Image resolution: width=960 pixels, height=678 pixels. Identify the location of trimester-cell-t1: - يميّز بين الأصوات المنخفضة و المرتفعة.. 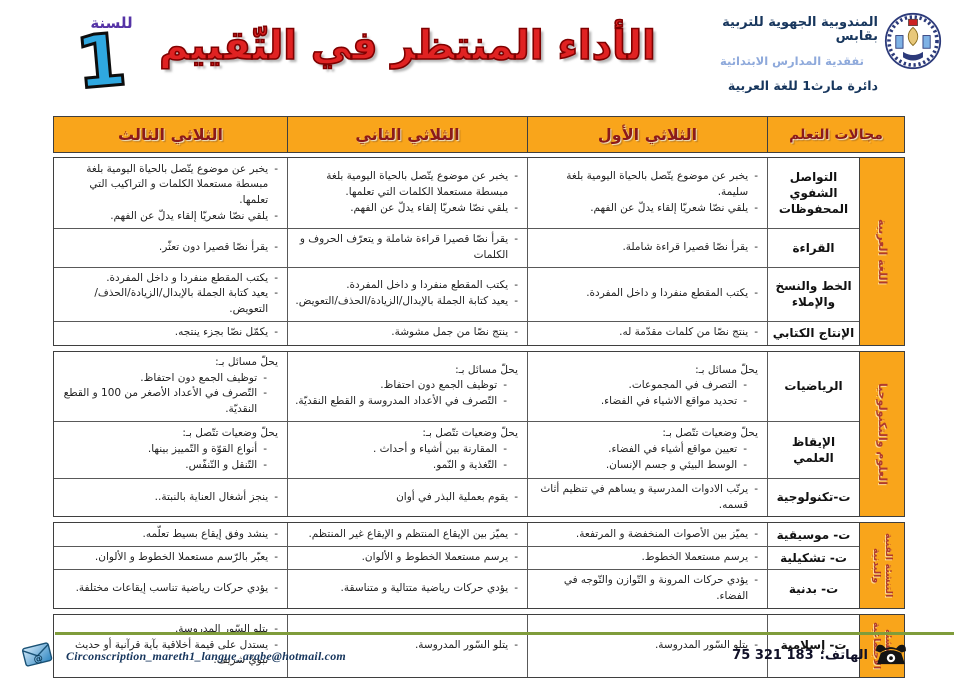
(647, 535).